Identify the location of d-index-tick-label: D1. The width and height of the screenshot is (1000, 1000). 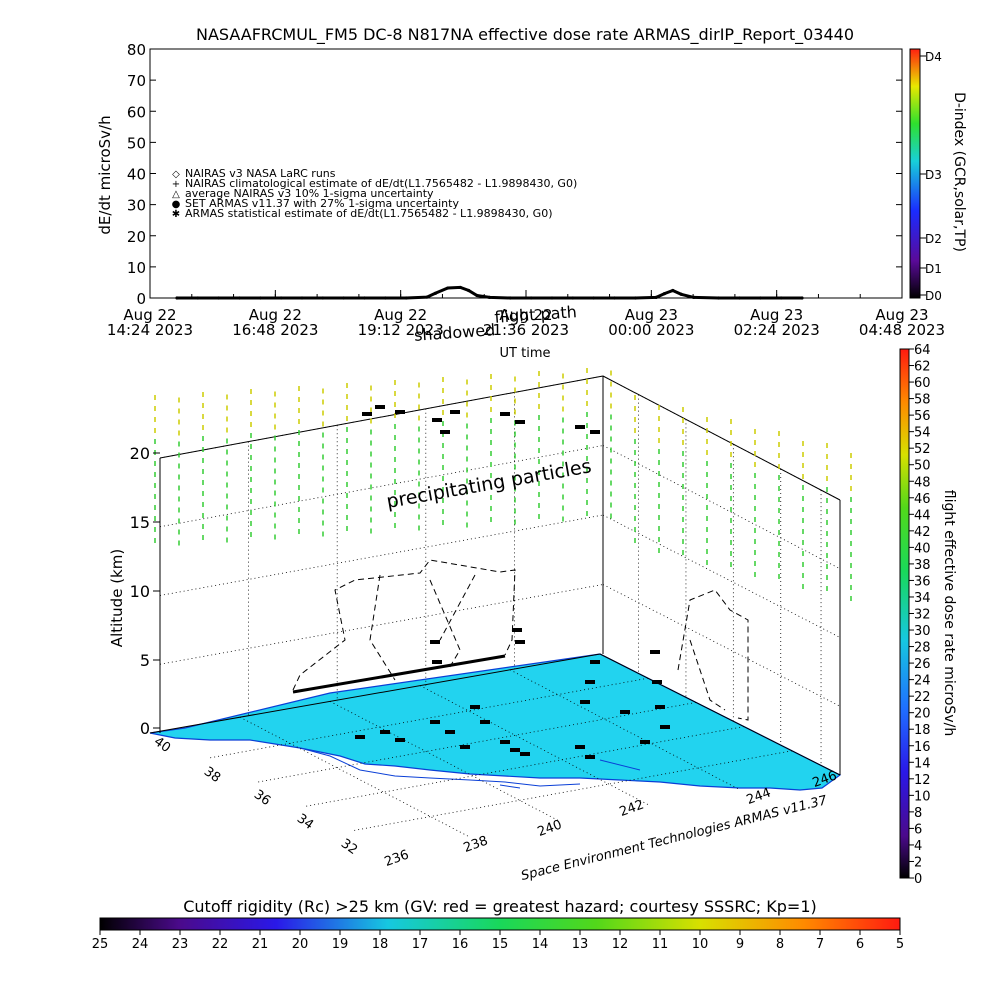
(933, 269).